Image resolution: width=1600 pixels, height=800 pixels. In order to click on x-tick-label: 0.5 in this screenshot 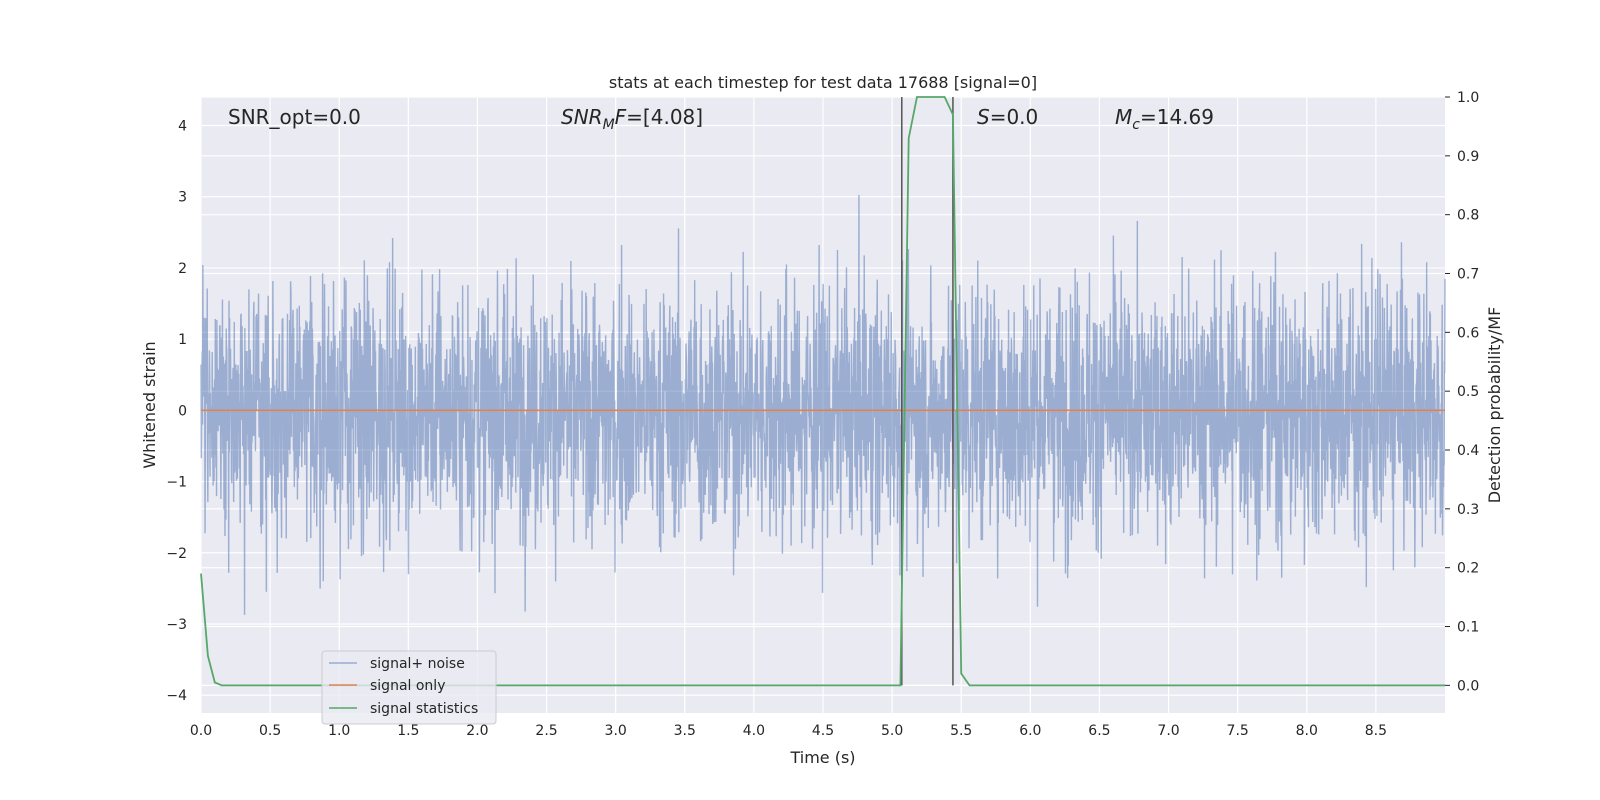, I will do `click(270, 731)`.